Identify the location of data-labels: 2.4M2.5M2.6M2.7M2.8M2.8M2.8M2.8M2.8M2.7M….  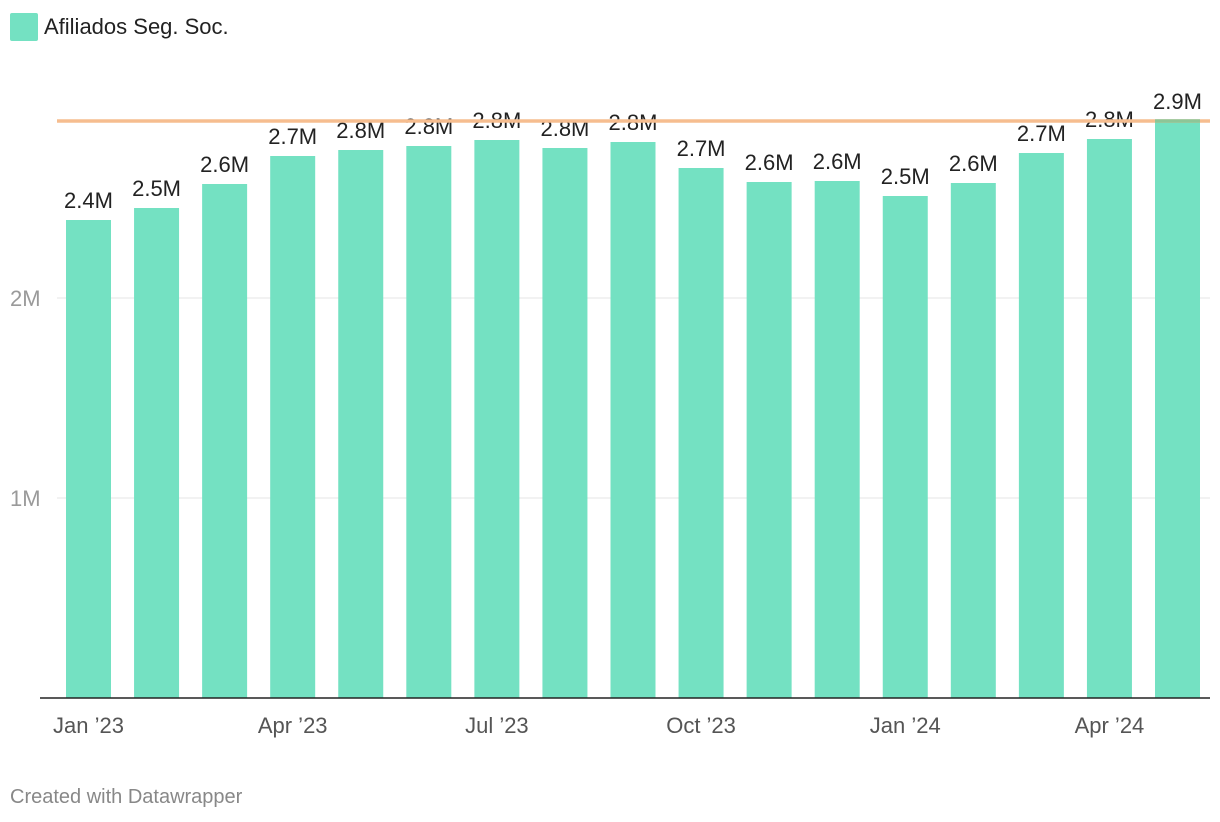
(633, 151).